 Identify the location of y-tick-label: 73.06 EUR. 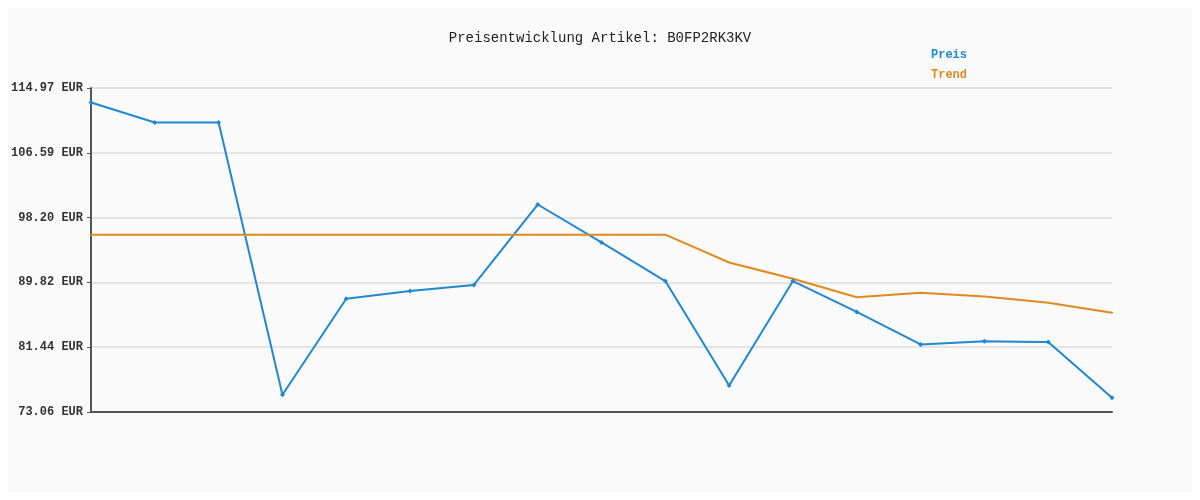
(51, 412).